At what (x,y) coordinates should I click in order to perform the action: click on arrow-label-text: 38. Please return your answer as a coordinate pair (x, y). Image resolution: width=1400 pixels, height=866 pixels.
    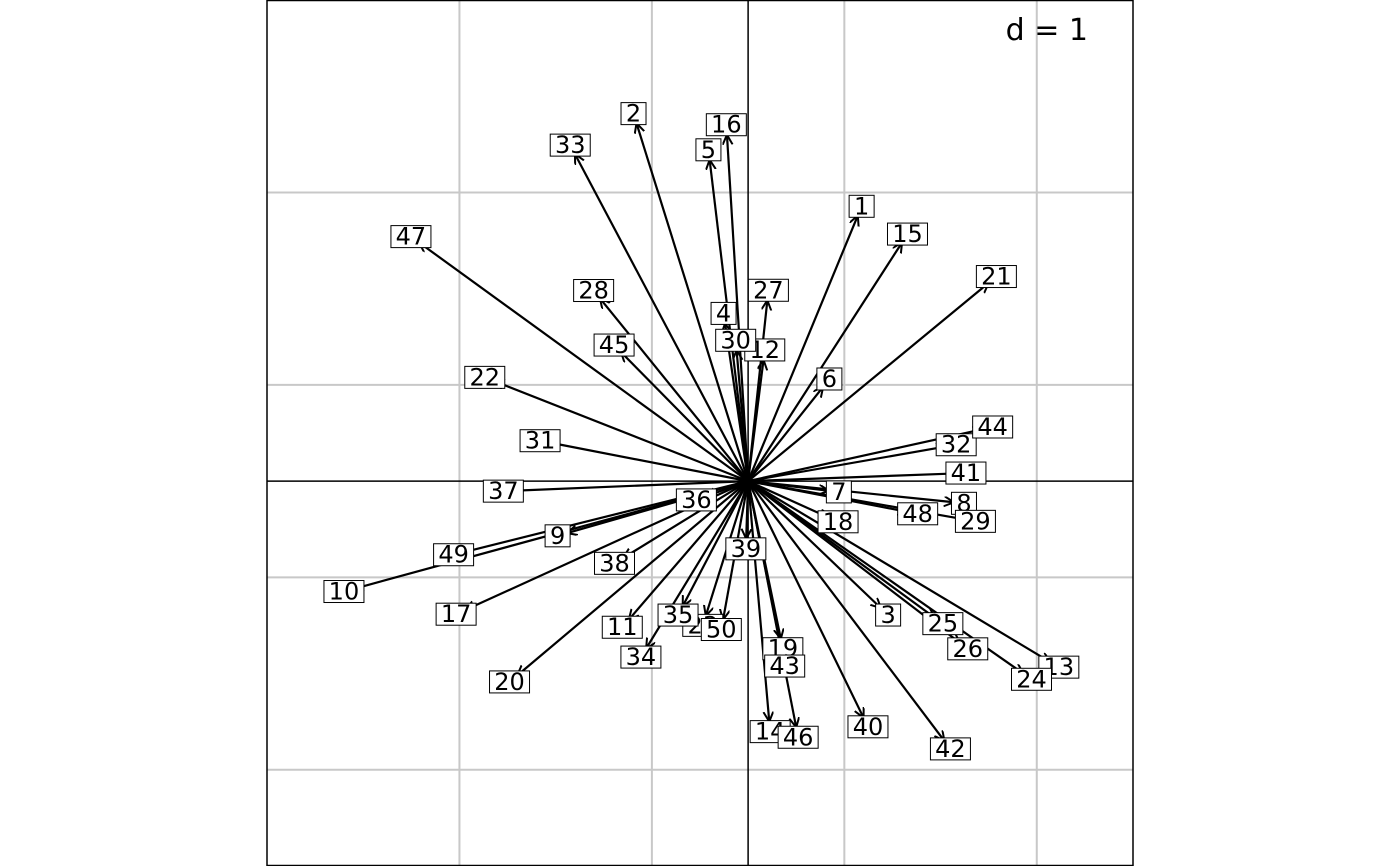
    Looking at the image, I should click on (614, 563).